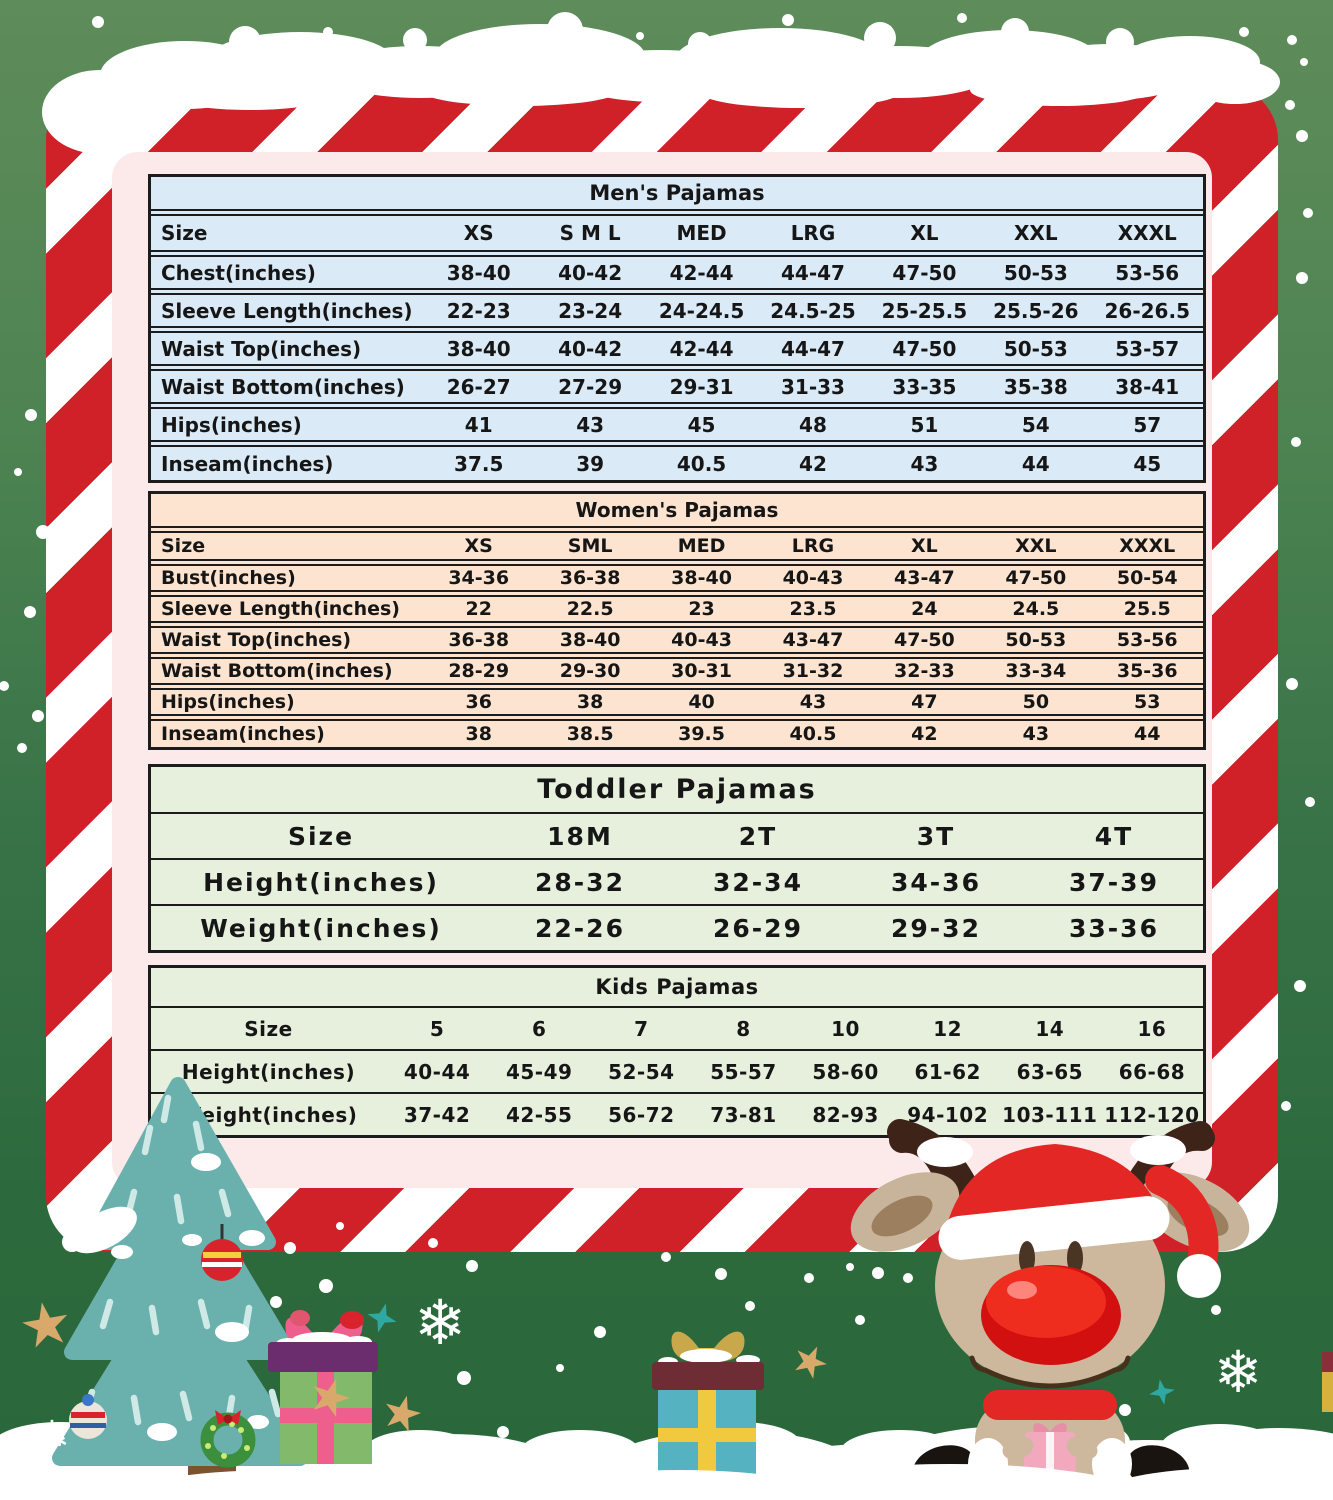 The width and height of the screenshot is (1333, 1500). Describe the element at coordinates (641, 1028) in the screenshot. I see `column-header: 7` at that location.